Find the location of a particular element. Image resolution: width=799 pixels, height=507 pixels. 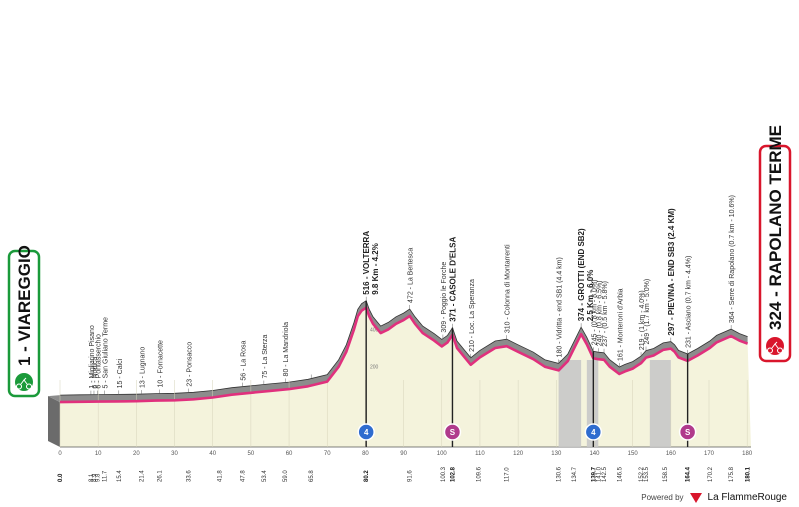

place-label-16: 371 - CASOLE D'ELSA is located at coordinates (452, 279).